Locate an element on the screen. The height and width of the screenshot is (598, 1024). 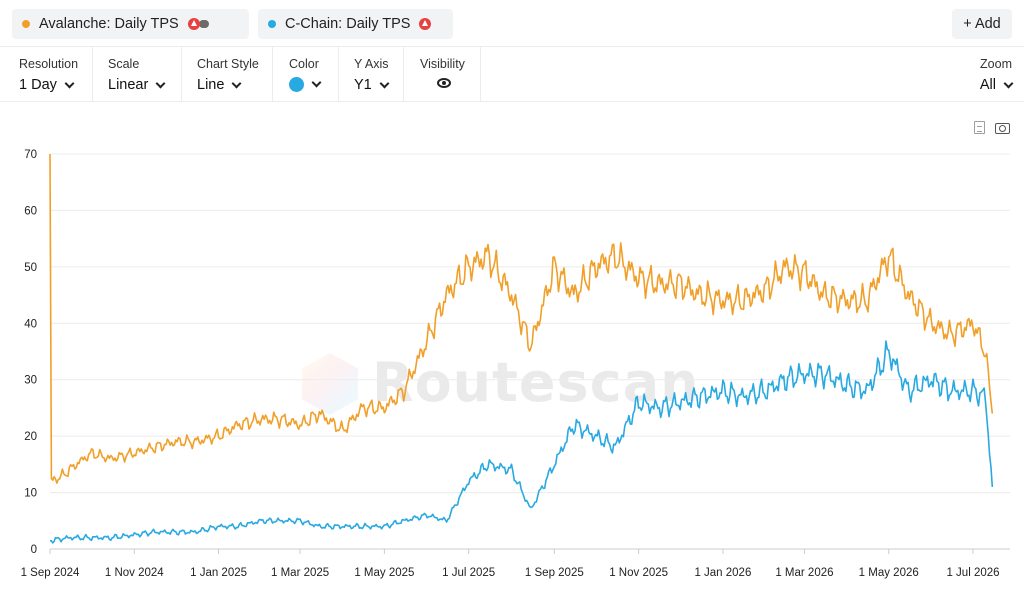
scale-select: Scale Linear is located at coordinates (137, 74).